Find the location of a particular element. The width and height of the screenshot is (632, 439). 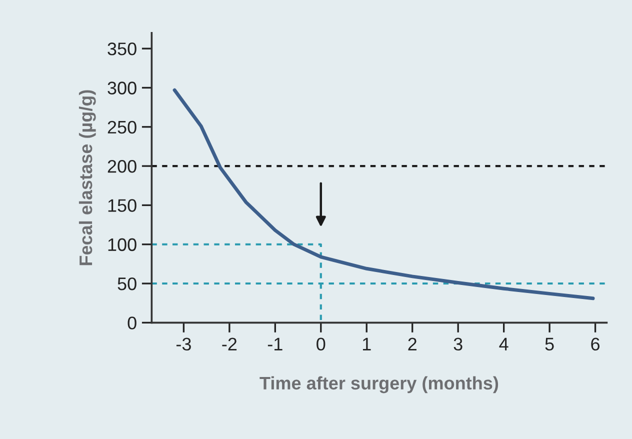

y-tick-label: 250 is located at coordinates (122, 127).